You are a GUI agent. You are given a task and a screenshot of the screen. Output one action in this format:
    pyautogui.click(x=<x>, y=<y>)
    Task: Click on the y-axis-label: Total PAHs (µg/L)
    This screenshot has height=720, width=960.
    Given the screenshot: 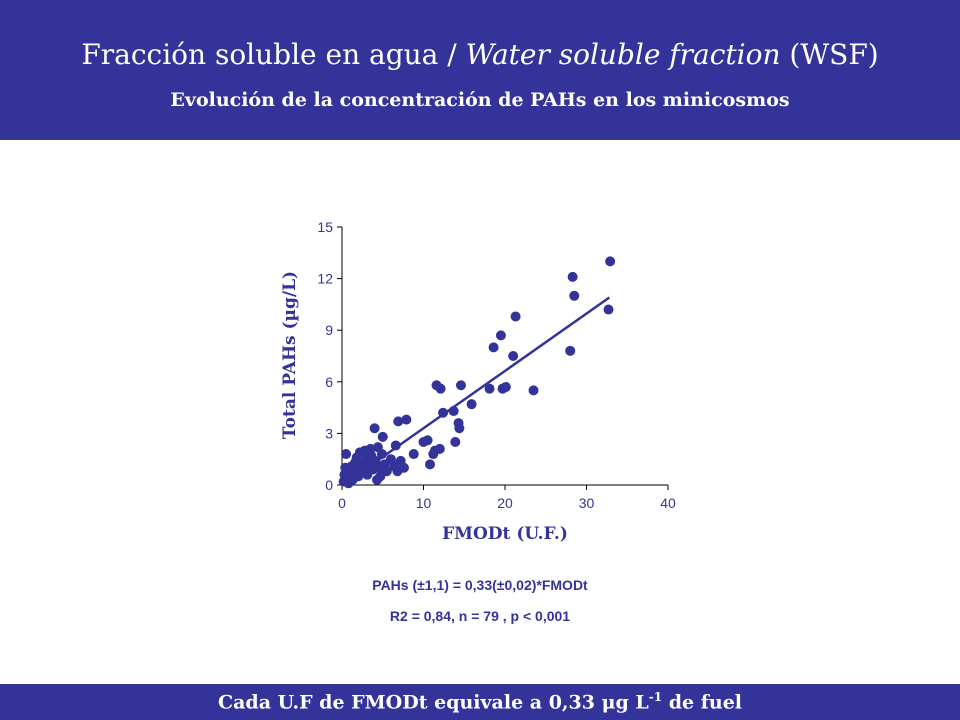 What is the action you would take?
    pyautogui.click(x=290, y=355)
    